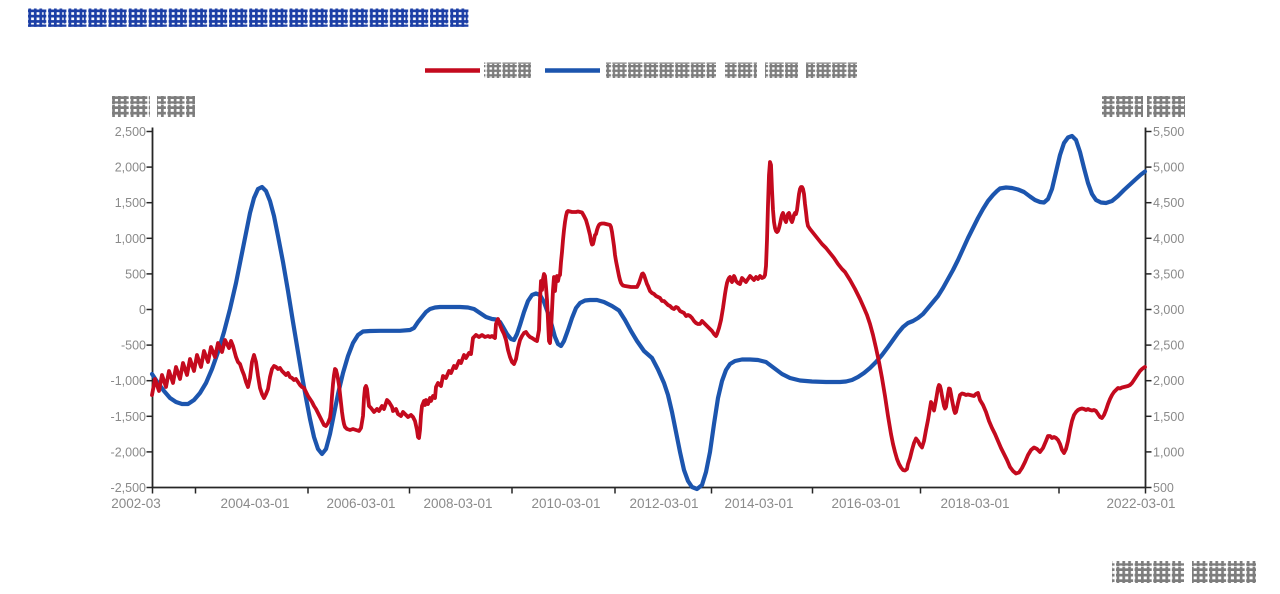  I want to click on svg-text: 5,000, so click(1168, 168).